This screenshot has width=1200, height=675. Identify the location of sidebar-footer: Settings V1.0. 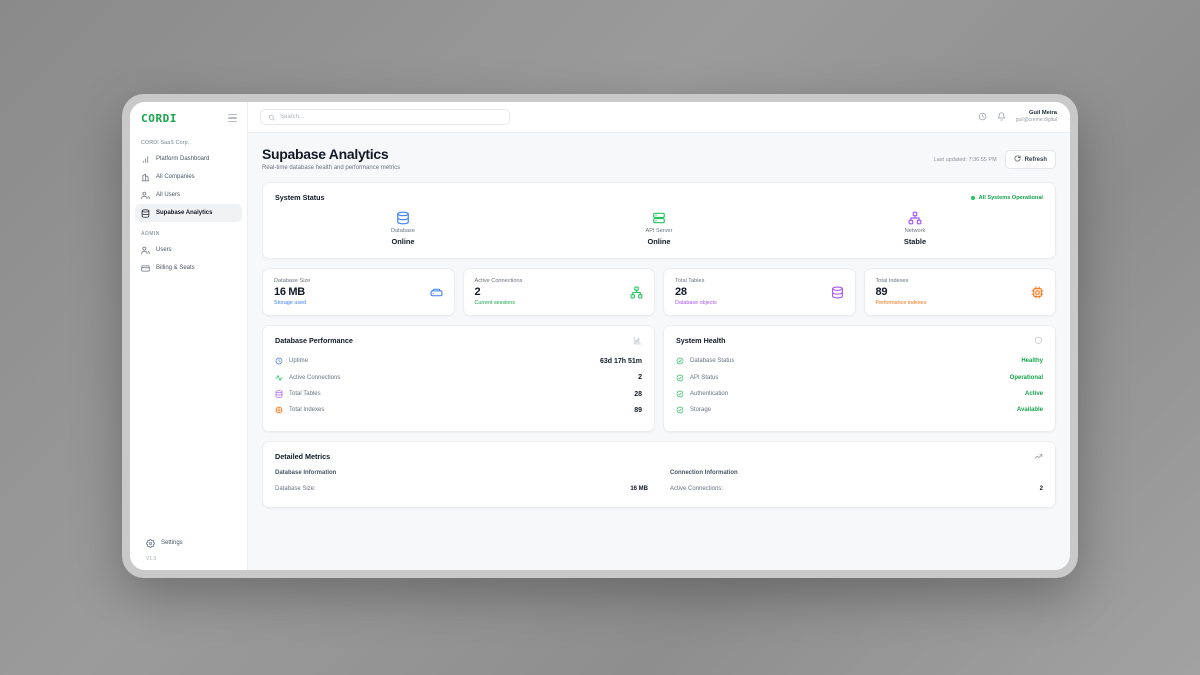
(188, 552).